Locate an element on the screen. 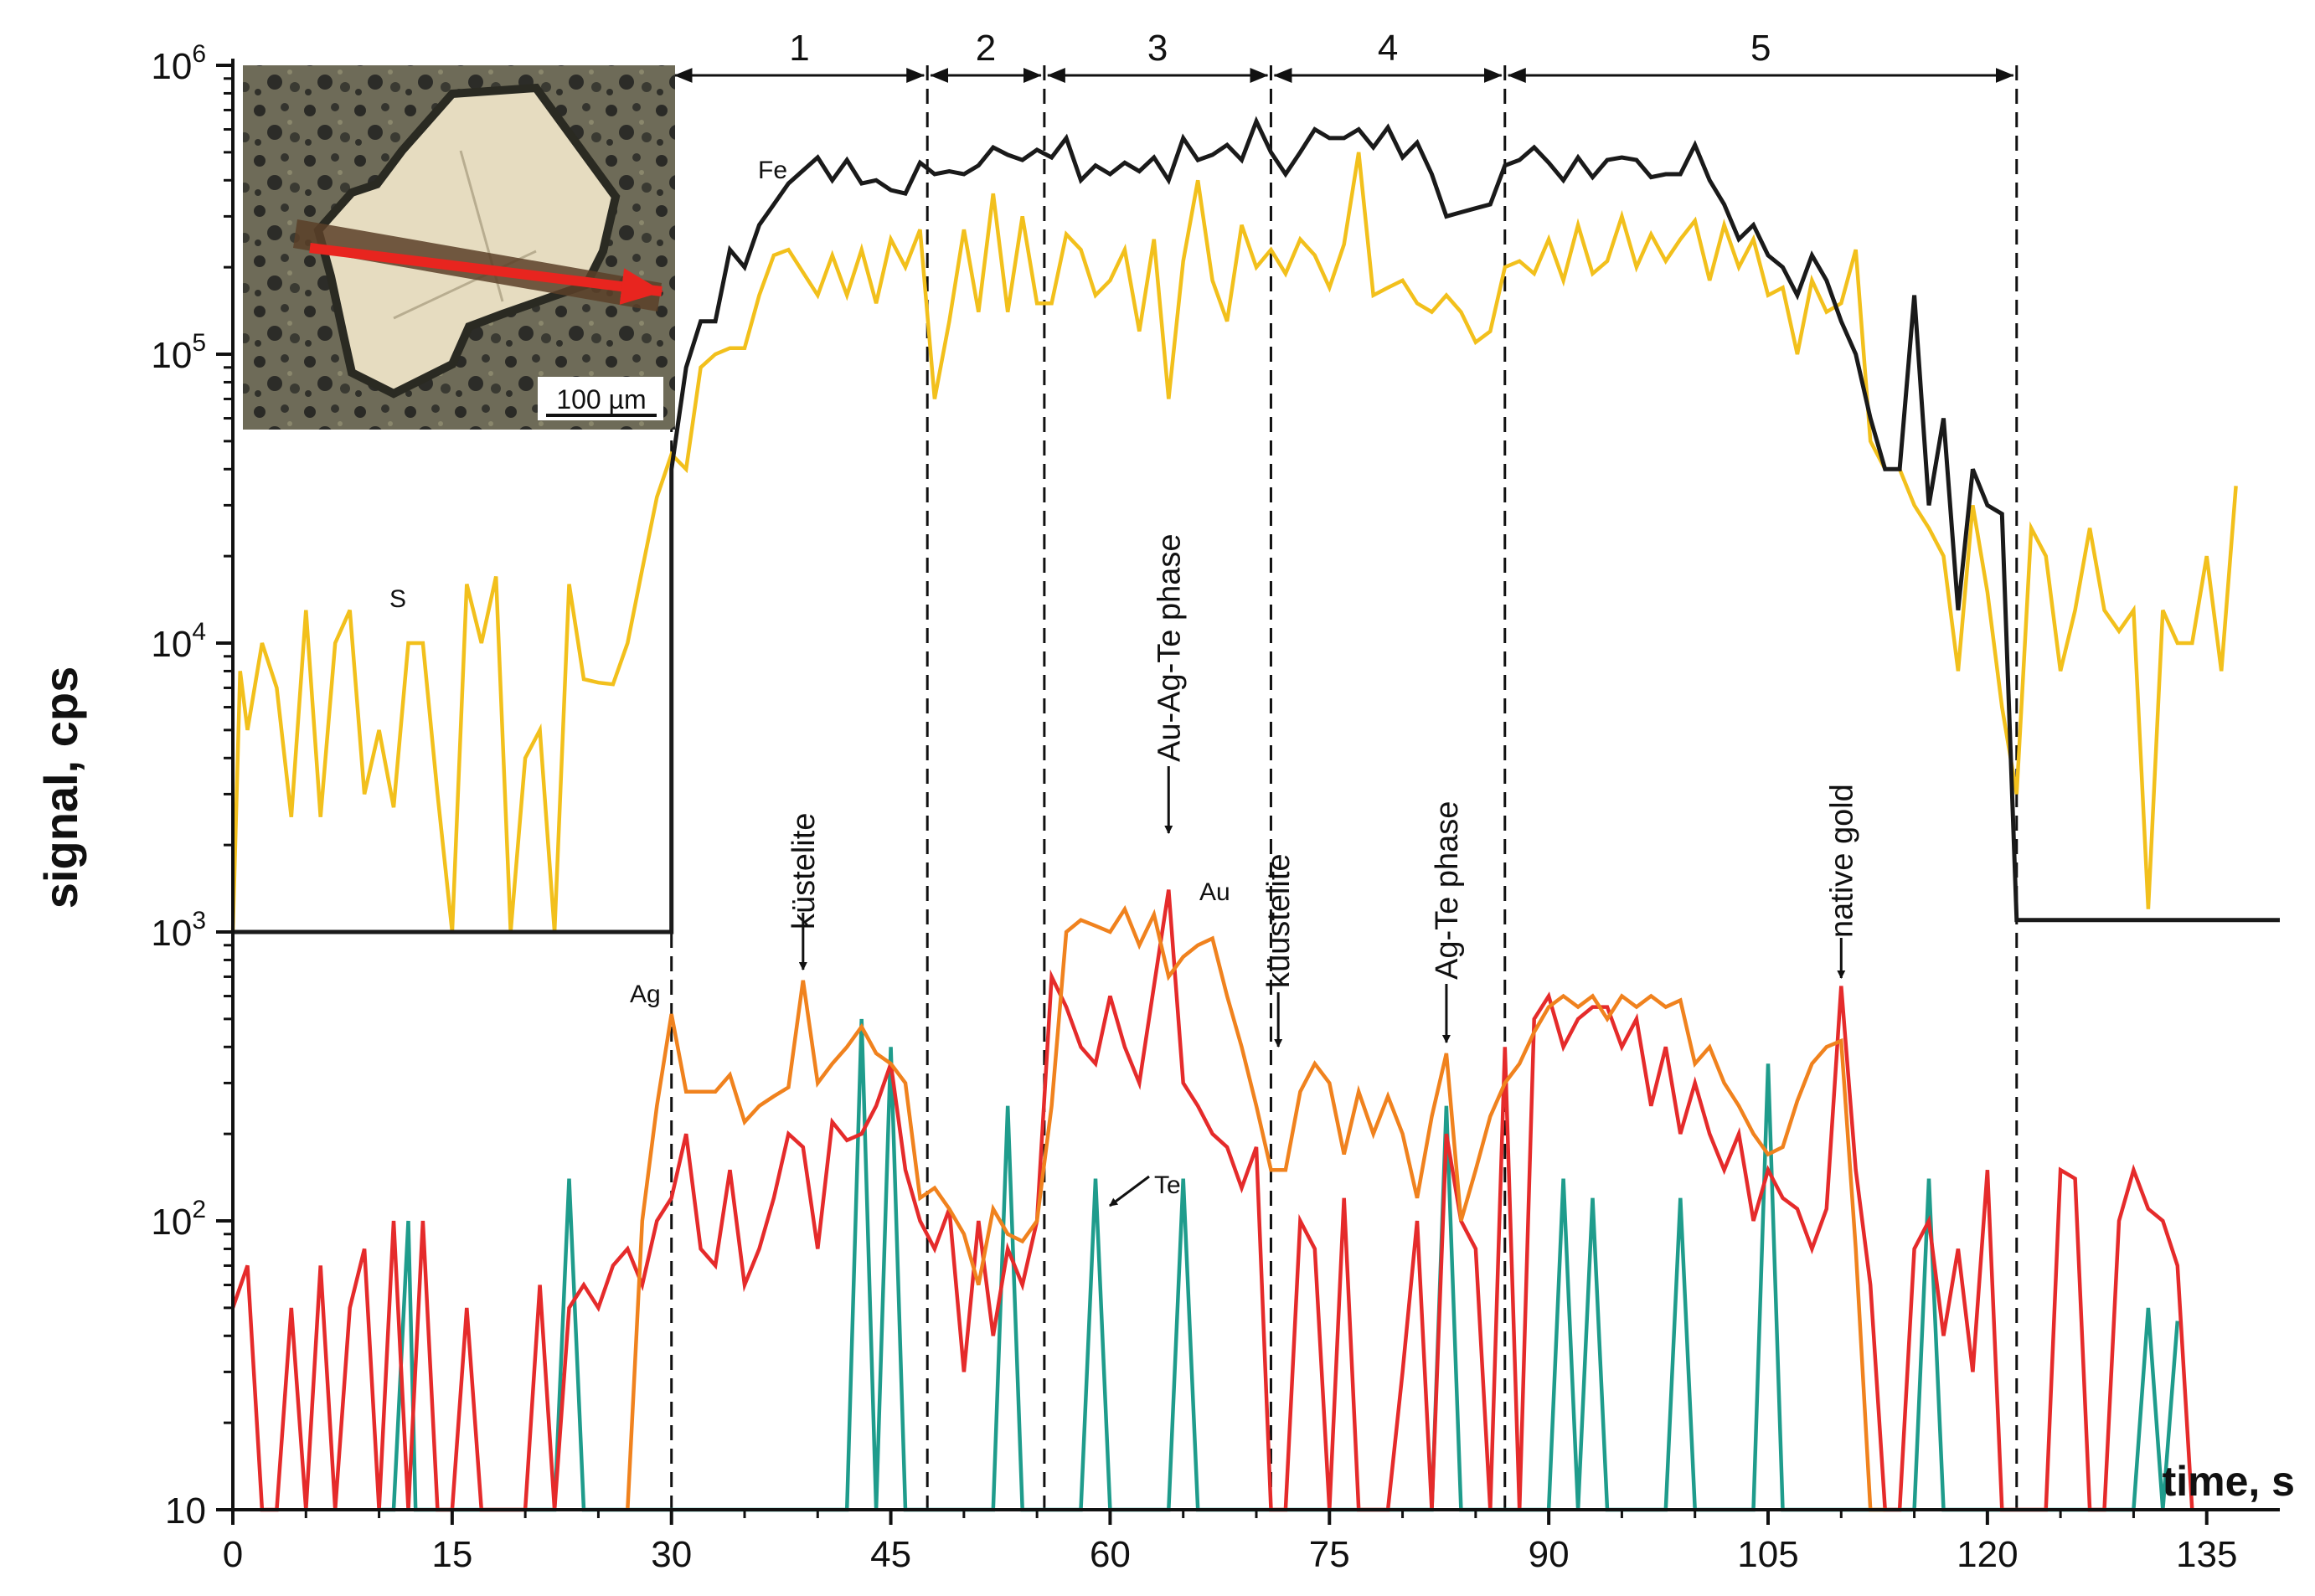 The image size is (2315, 1596). x-tick-label: 60 is located at coordinates (1110, 1554).